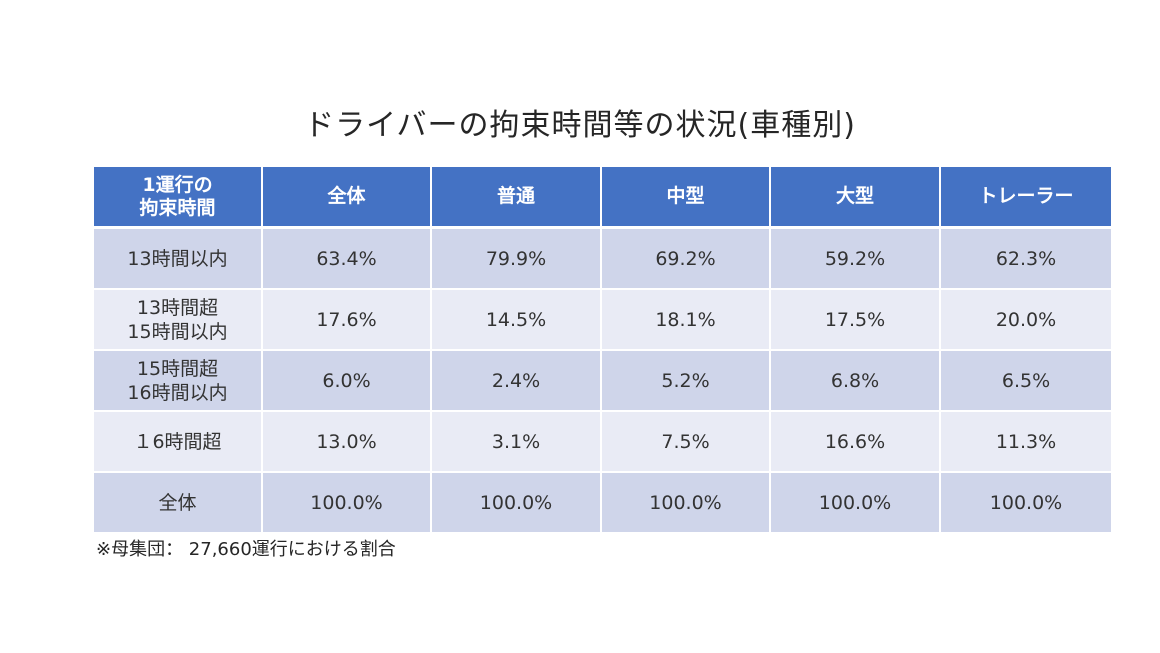 The width and height of the screenshot is (1160, 653). I want to click on header-cell-medium: 中型, so click(686, 198).